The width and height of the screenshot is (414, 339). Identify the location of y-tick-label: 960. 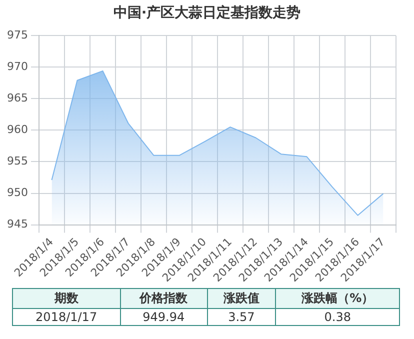
(17, 129).